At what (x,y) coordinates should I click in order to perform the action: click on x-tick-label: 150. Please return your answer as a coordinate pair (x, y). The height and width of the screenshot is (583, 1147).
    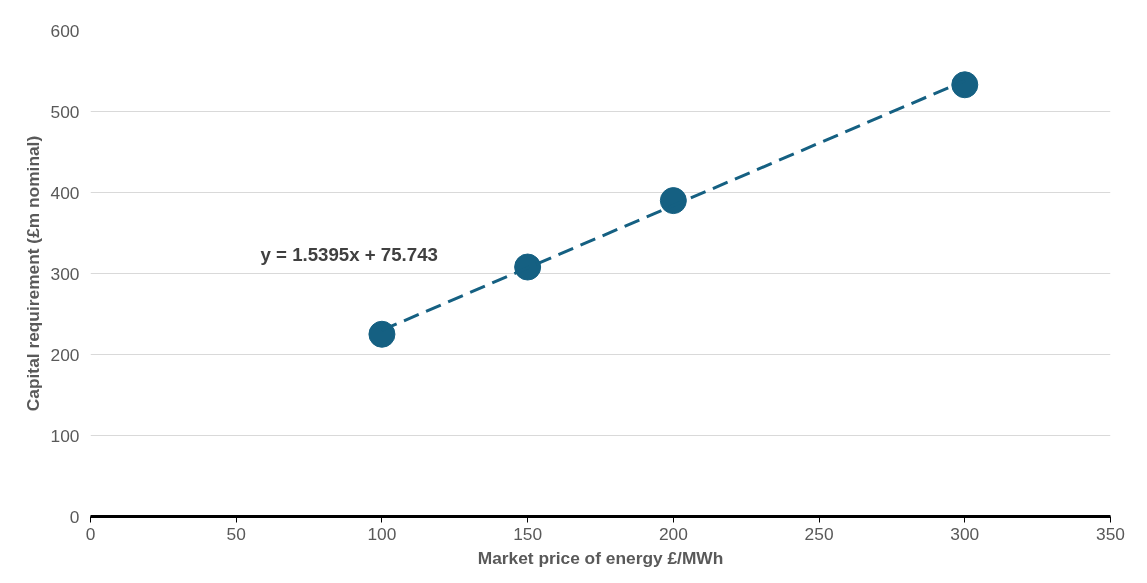
    Looking at the image, I should click on (528, 533).